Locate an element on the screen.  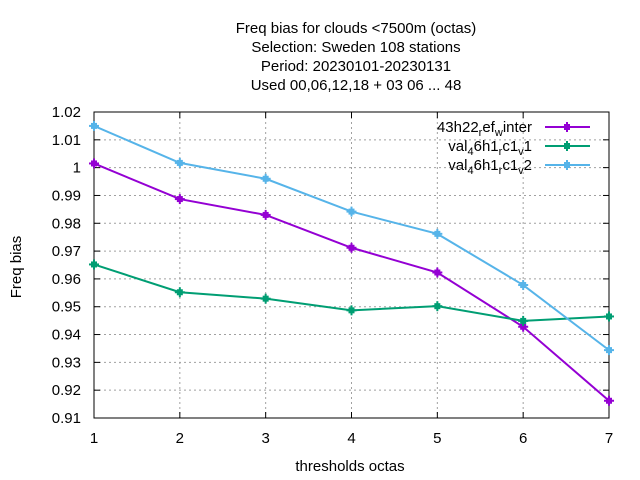
x-tick-label: 5 is located at coordinates (437, 438).